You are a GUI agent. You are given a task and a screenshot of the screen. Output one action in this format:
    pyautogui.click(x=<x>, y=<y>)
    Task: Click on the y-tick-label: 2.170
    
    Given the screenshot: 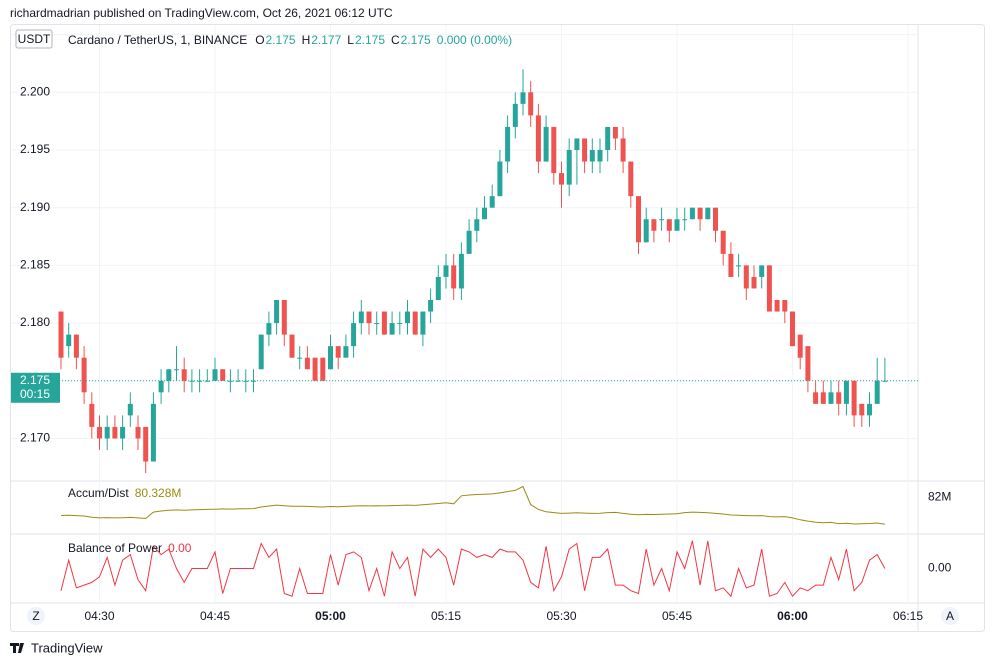 What is the action you would take?
    pyautogui.click(x=35, y=438)
    